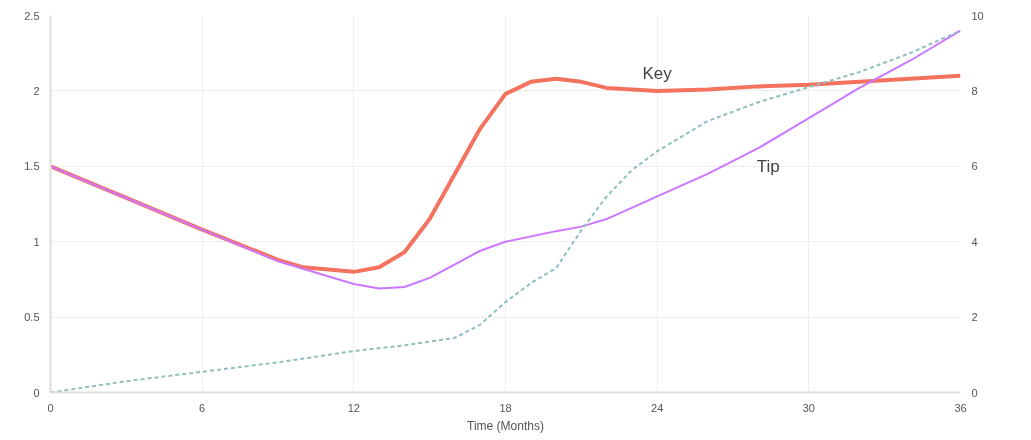 This screenshot has width=1031, height=440. Describe the element at coordinates (36, 392) in the screenshot. I see `y-tick-label: 0` at that location.